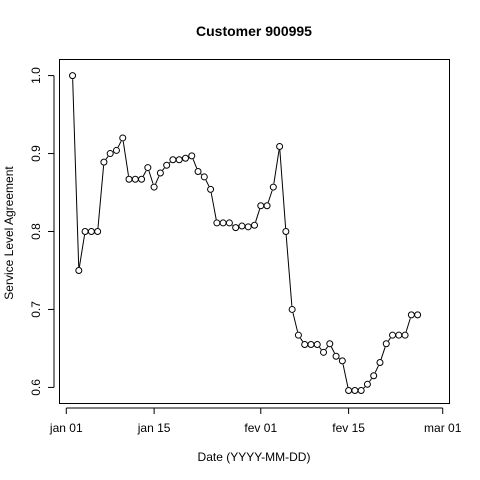 The width and height of the screenshot is (480, 480). I want to click on x-tick-label: mar 01, so click(443, 428).